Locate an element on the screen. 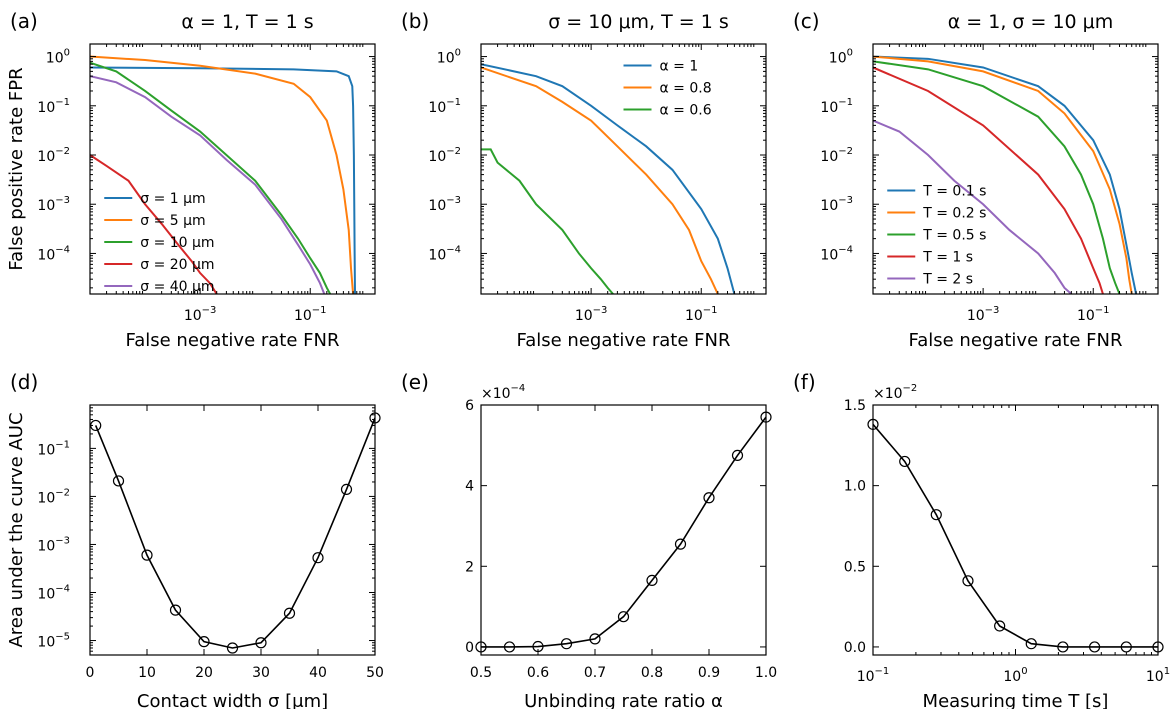 The image size is (1172, 709). y-tick-label-exponent: −2 is located at coordinates (453, 151).